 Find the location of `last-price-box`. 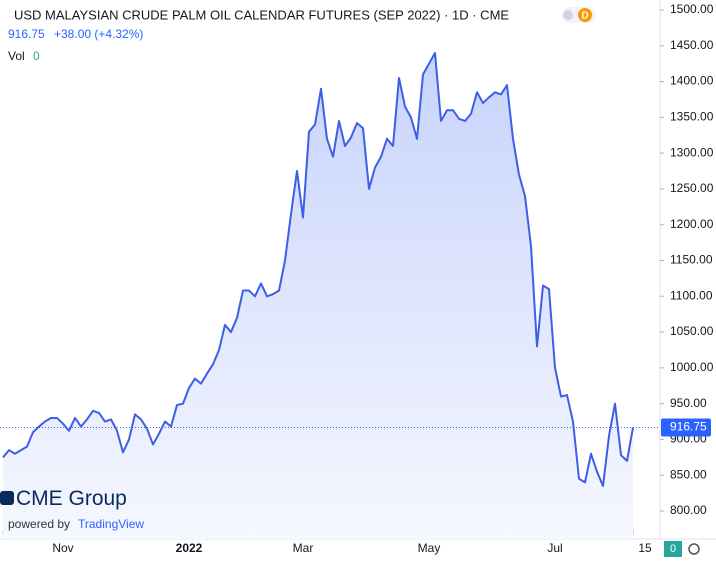

last-price-box is located at coordinates (686, 427).